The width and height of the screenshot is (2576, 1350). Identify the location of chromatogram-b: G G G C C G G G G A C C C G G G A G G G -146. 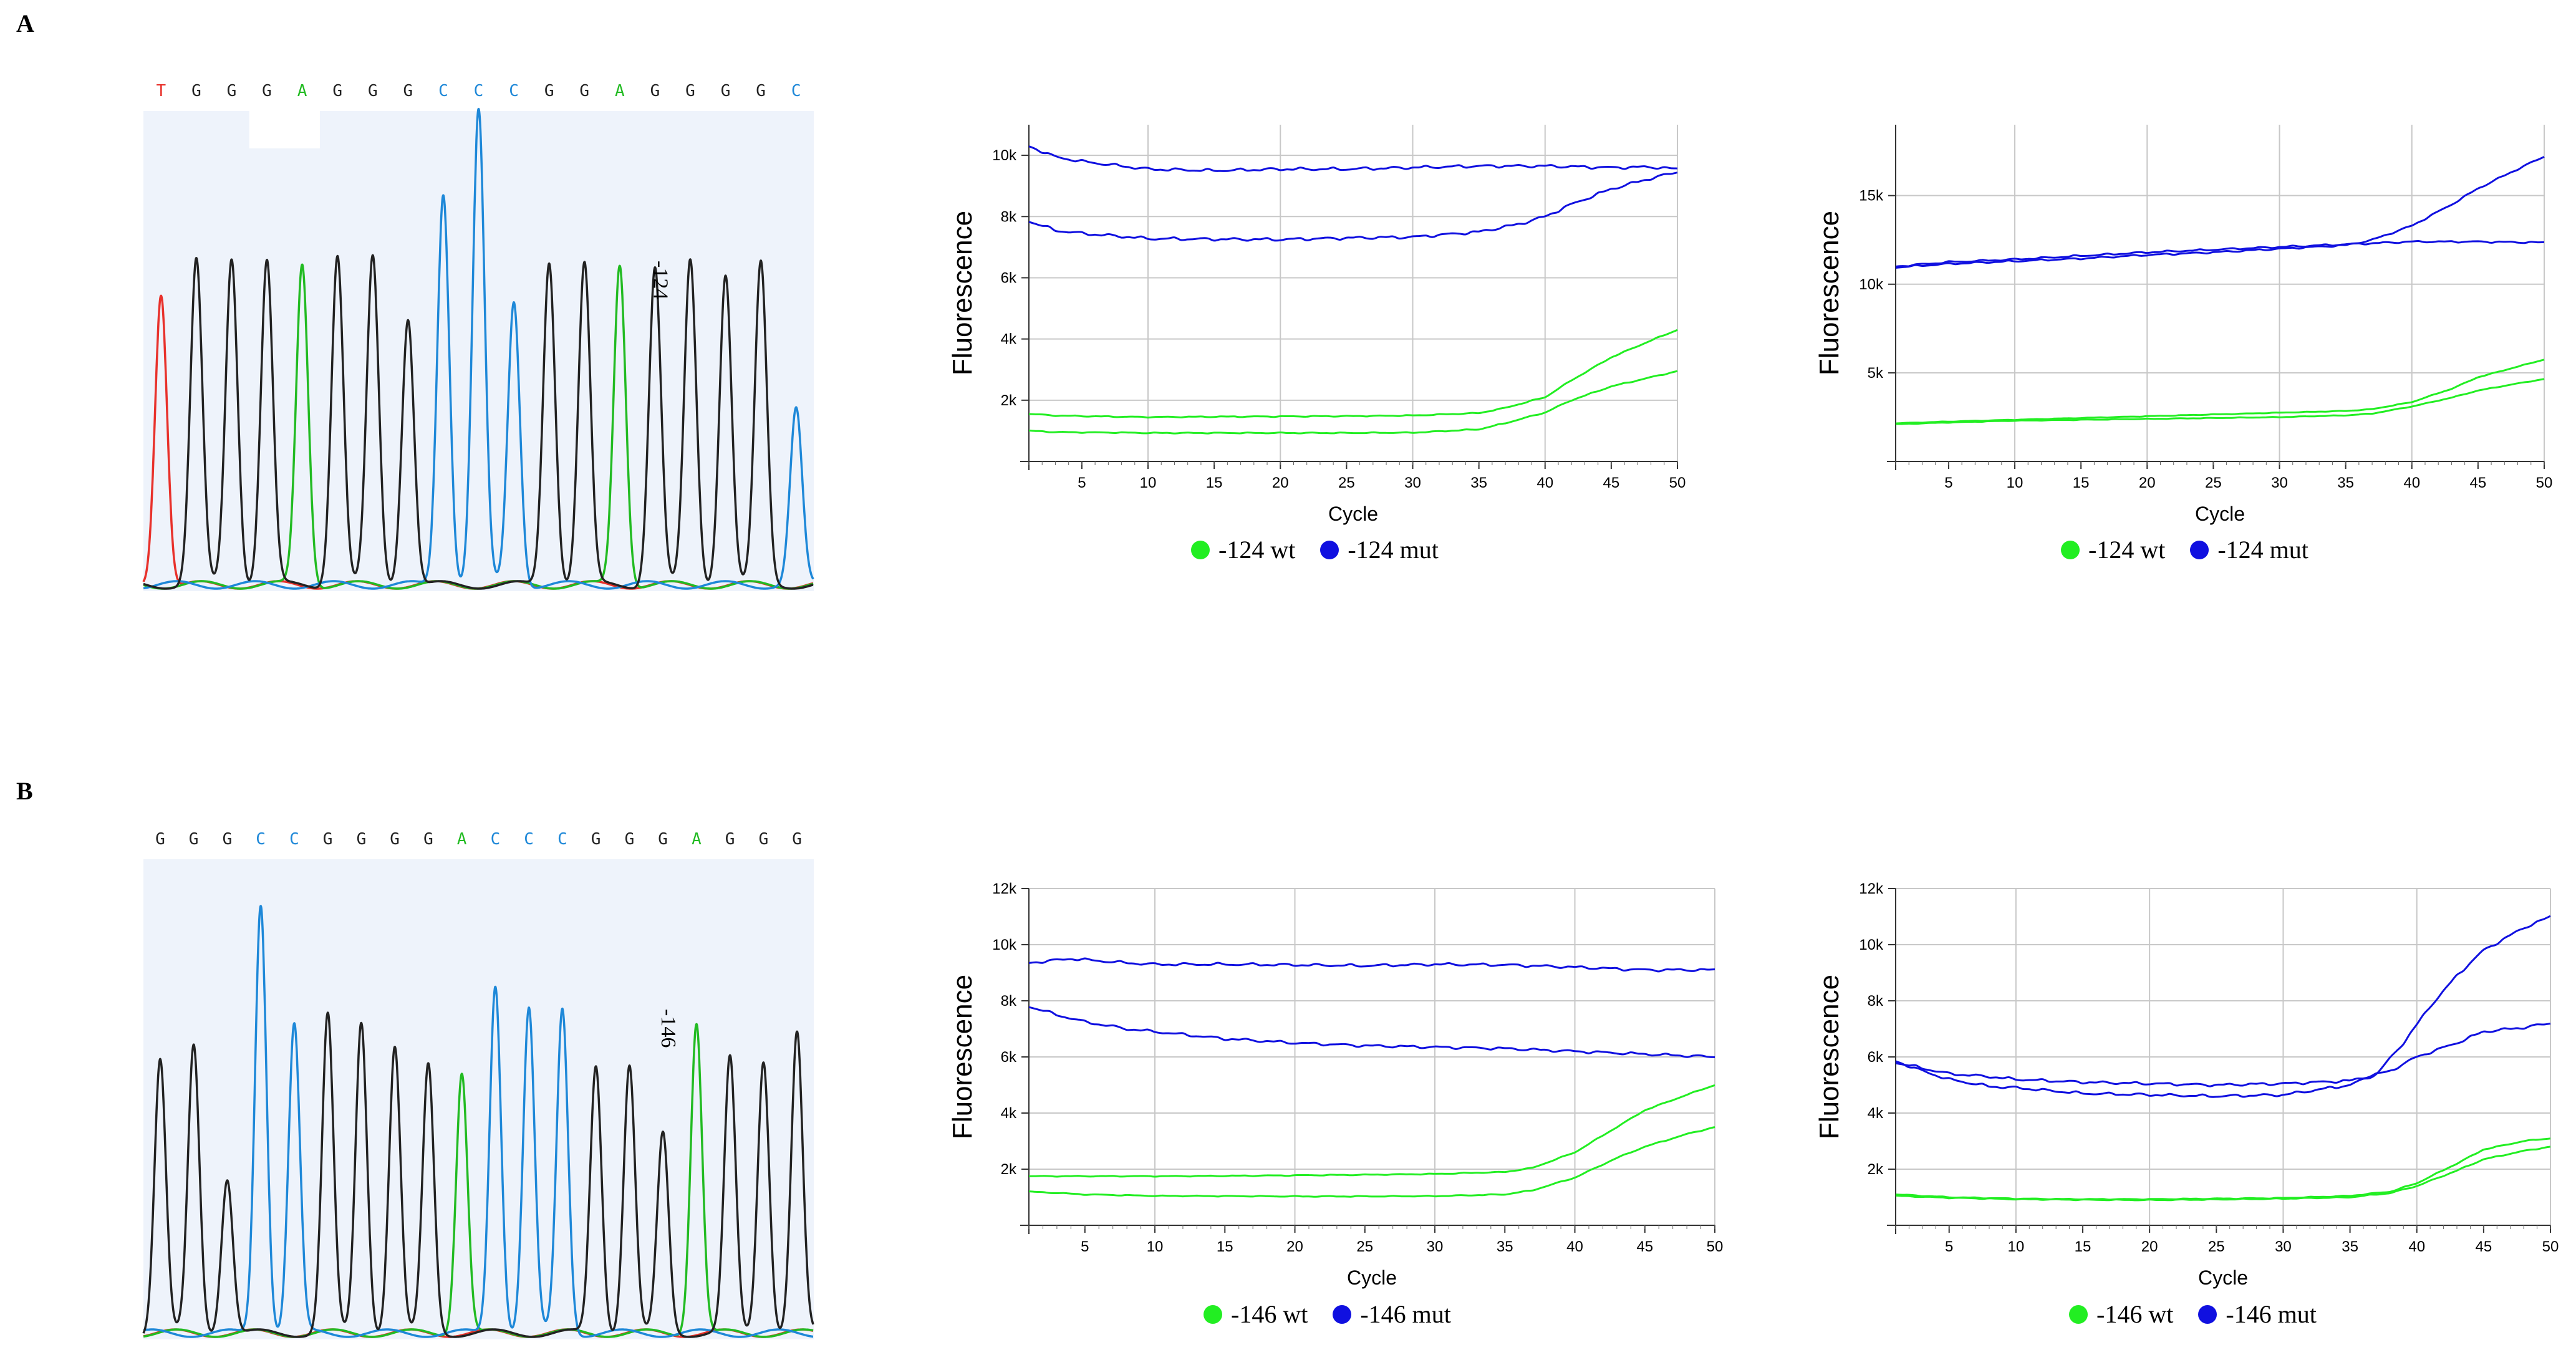
(482, 1084).